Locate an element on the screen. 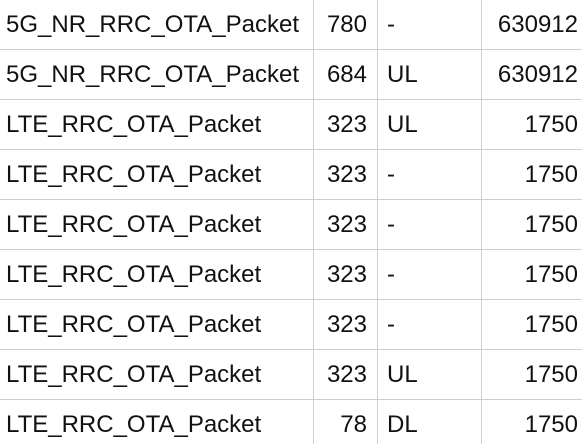  table-row: 5G_NR_RRC_OTA_Packet 684 UL 630912 is located at coordinates (291, 75).